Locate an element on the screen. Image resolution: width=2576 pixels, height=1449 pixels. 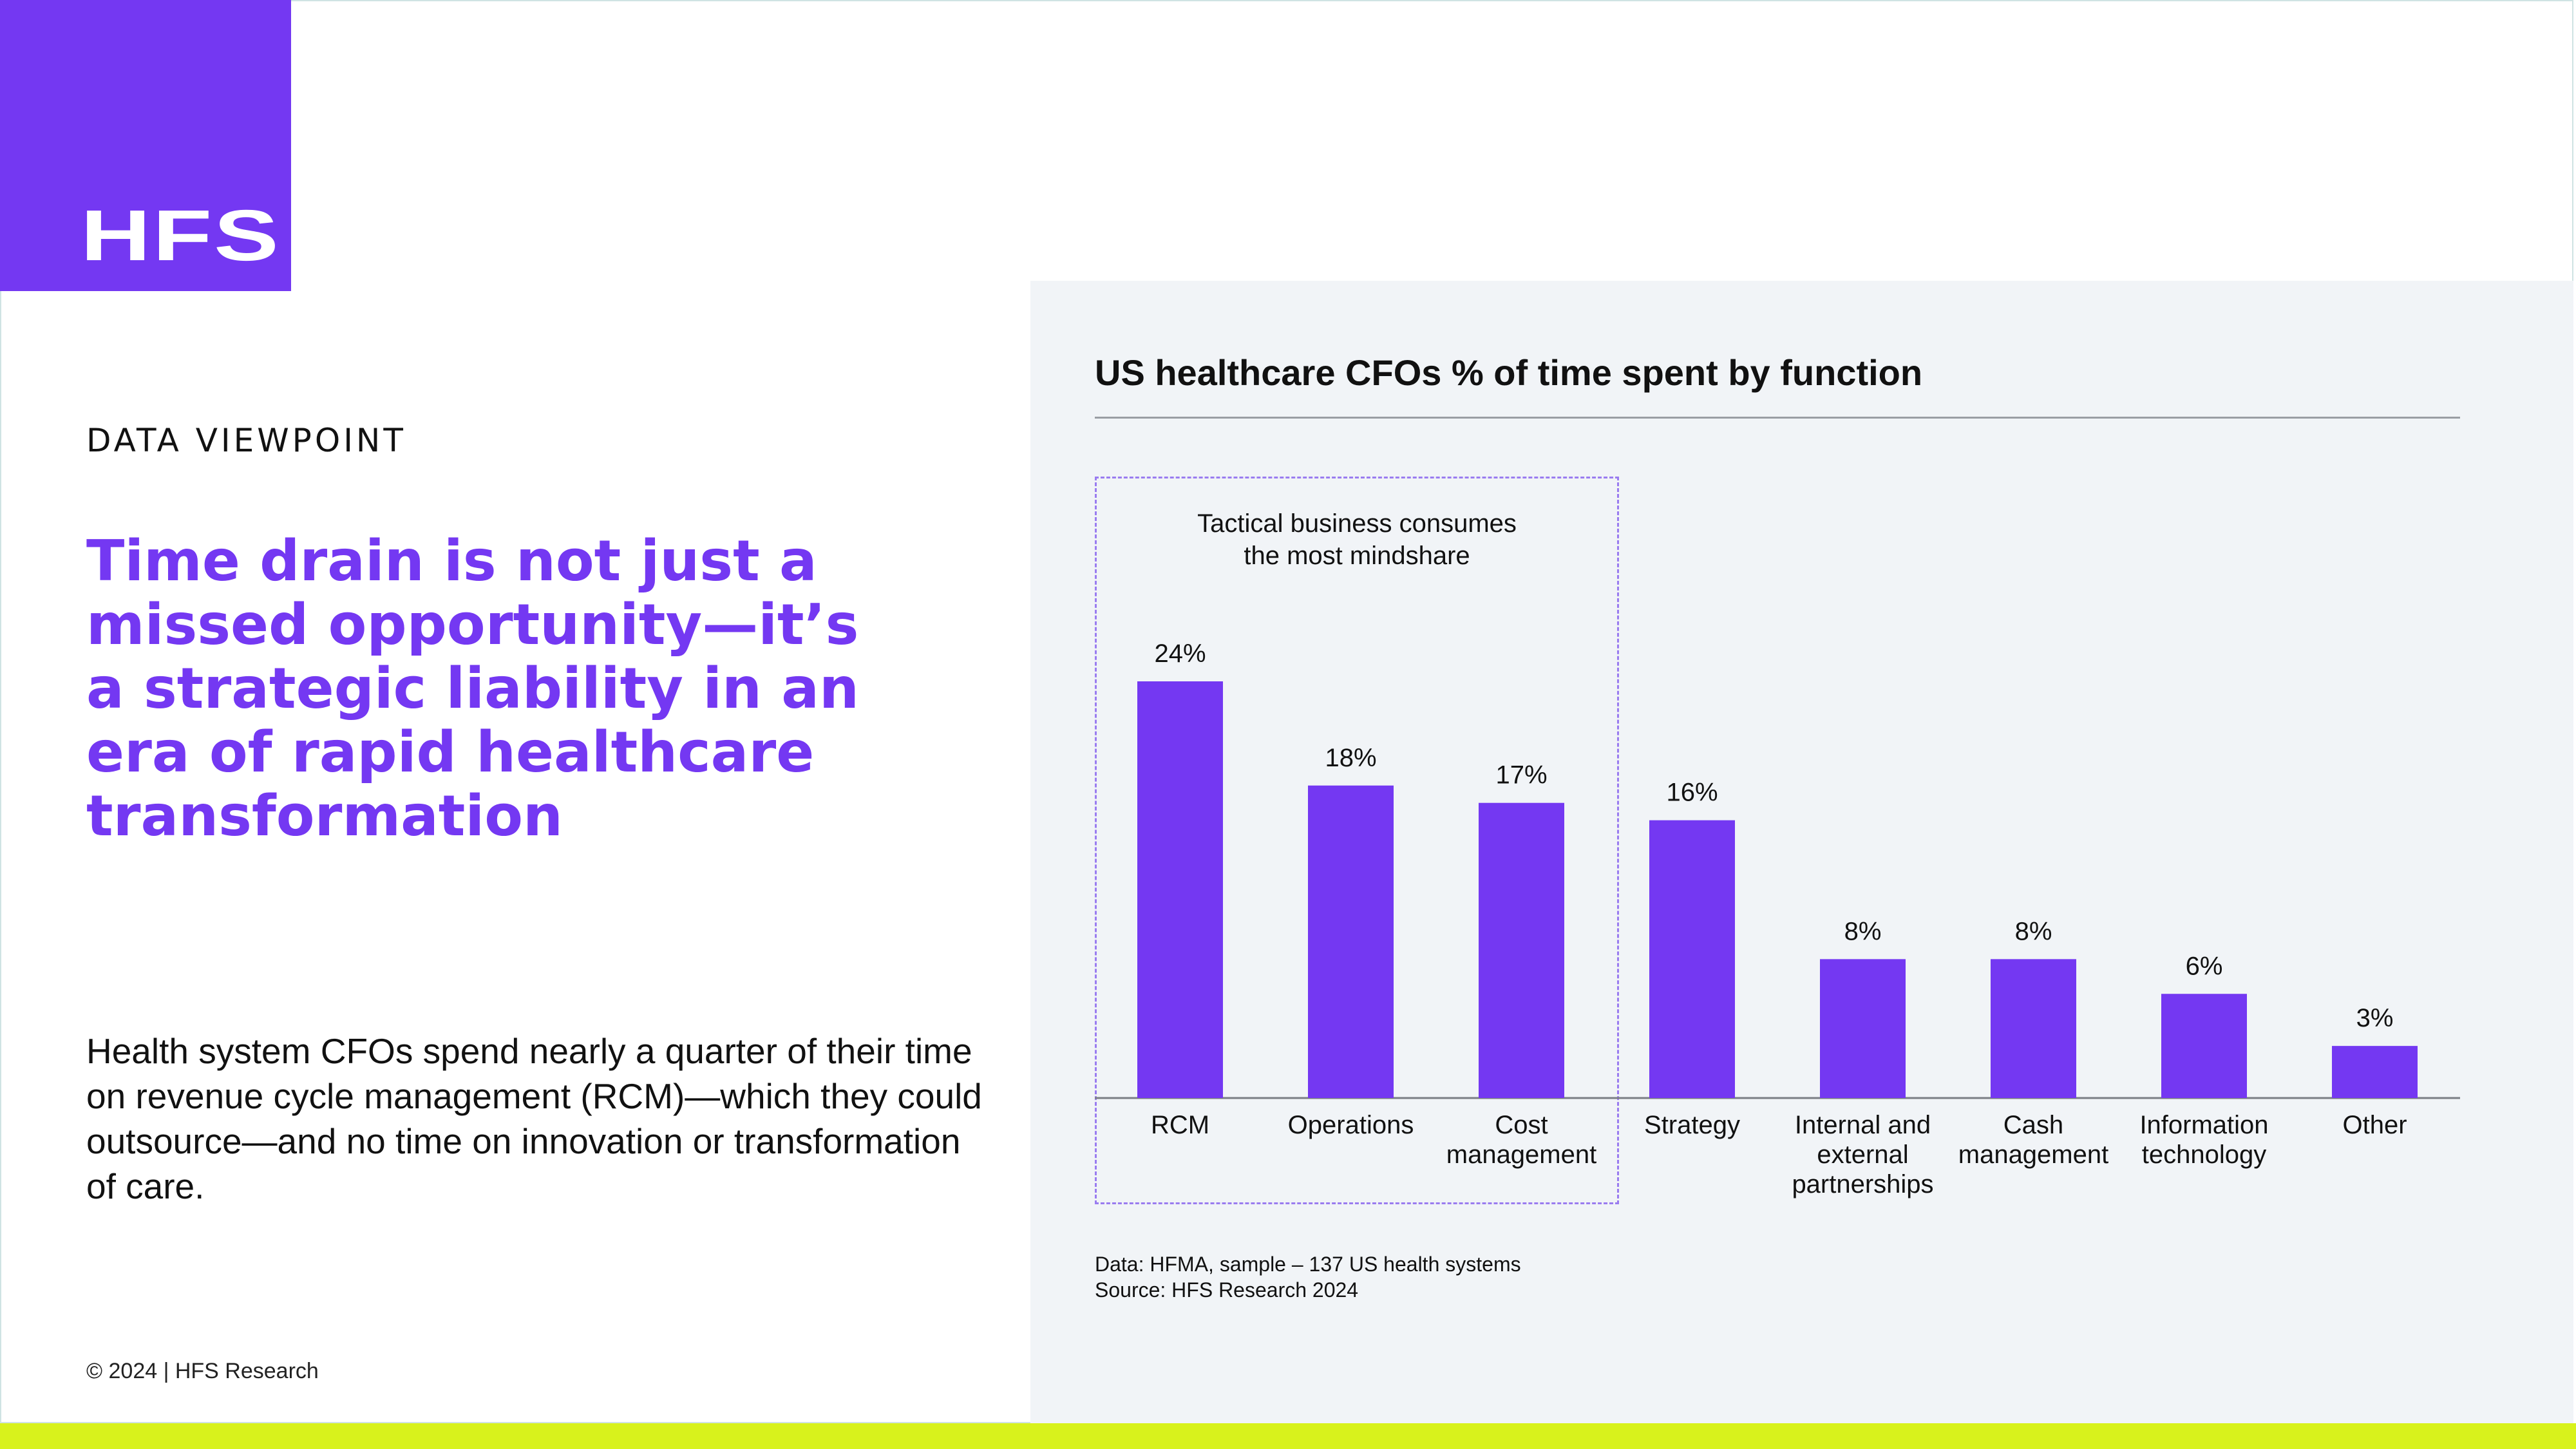
copyright-text: © 2024 | HFS Research is located at coordinates (202, 1371).